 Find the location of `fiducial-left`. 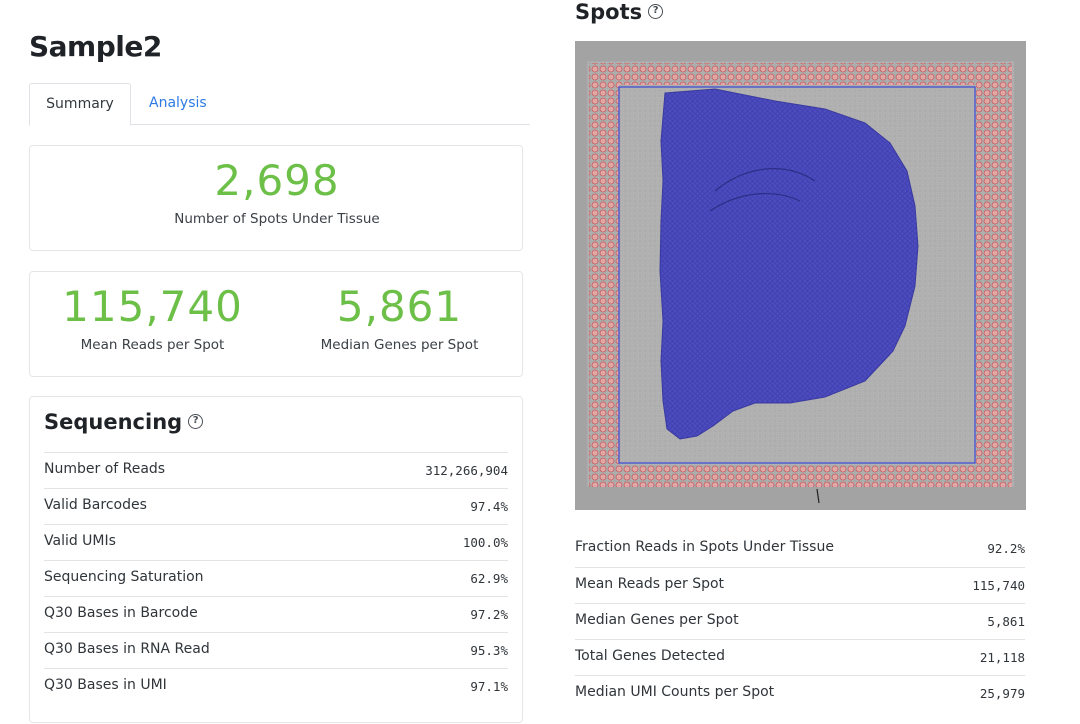

fiducial-left is located at coordinates (604, 275).